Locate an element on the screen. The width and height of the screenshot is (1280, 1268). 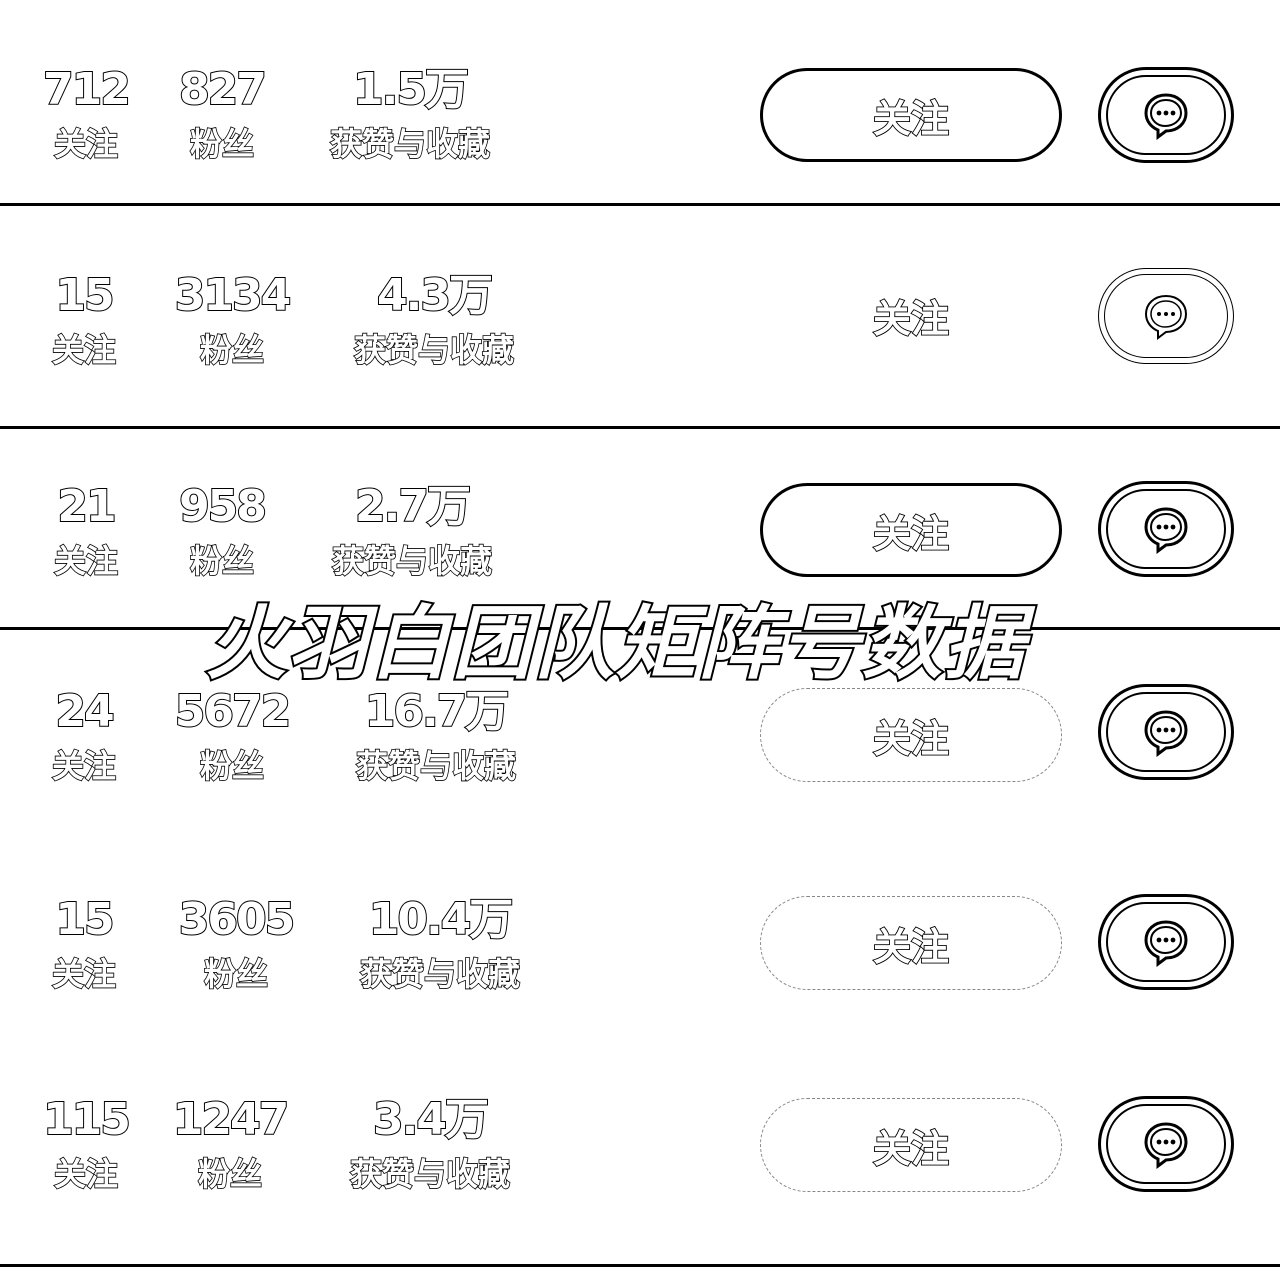
fans-count: 3134 is located at coordinates (233, 295).